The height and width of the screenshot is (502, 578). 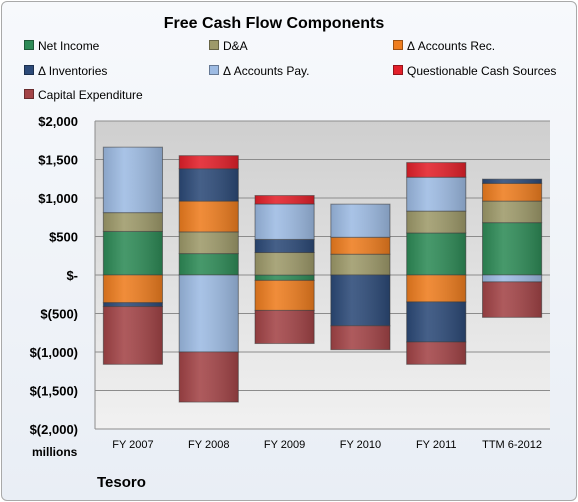 What do you see at coordinates (63, 237) in the screenshot?
I see `y-tick-label: $500` at bounding box center [63, 237].